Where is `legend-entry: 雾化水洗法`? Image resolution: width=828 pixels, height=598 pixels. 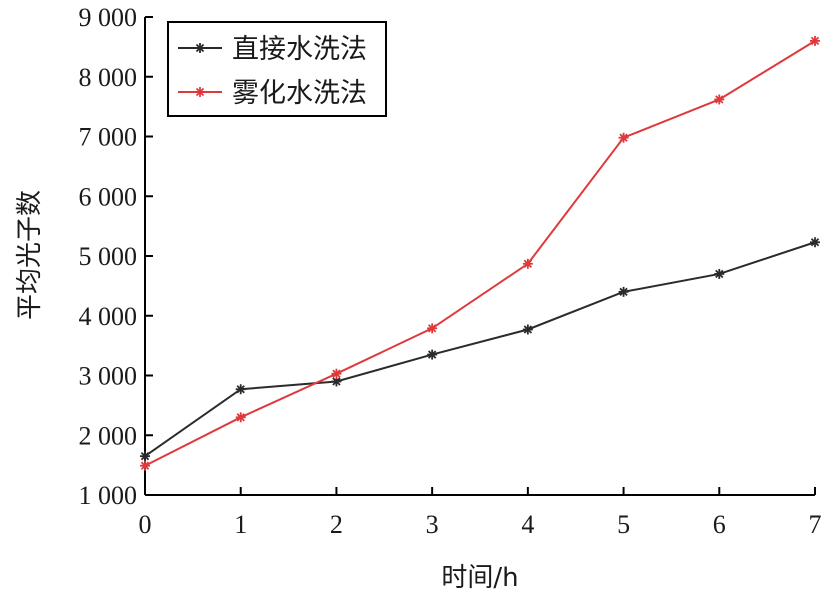 legend-entry: 雾化水洗法 is located at coordinates (272, 93).